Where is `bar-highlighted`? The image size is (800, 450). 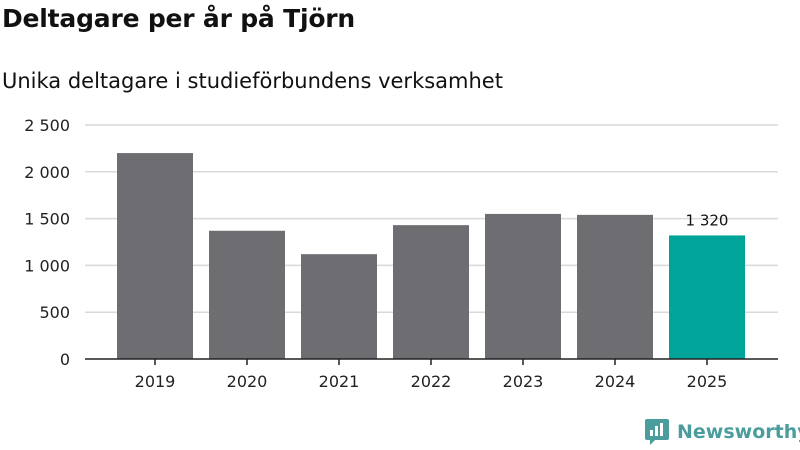
bar-highlighted is located at coordinates (707, 297).